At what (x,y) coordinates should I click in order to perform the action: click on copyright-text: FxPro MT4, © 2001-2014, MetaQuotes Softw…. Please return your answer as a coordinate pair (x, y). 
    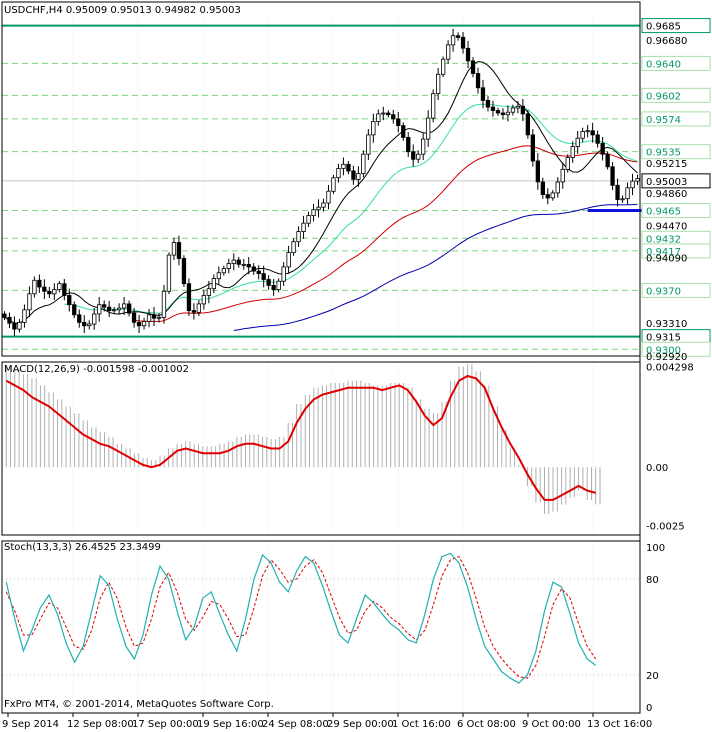
    Looking at the image, I should click on (139, 704).